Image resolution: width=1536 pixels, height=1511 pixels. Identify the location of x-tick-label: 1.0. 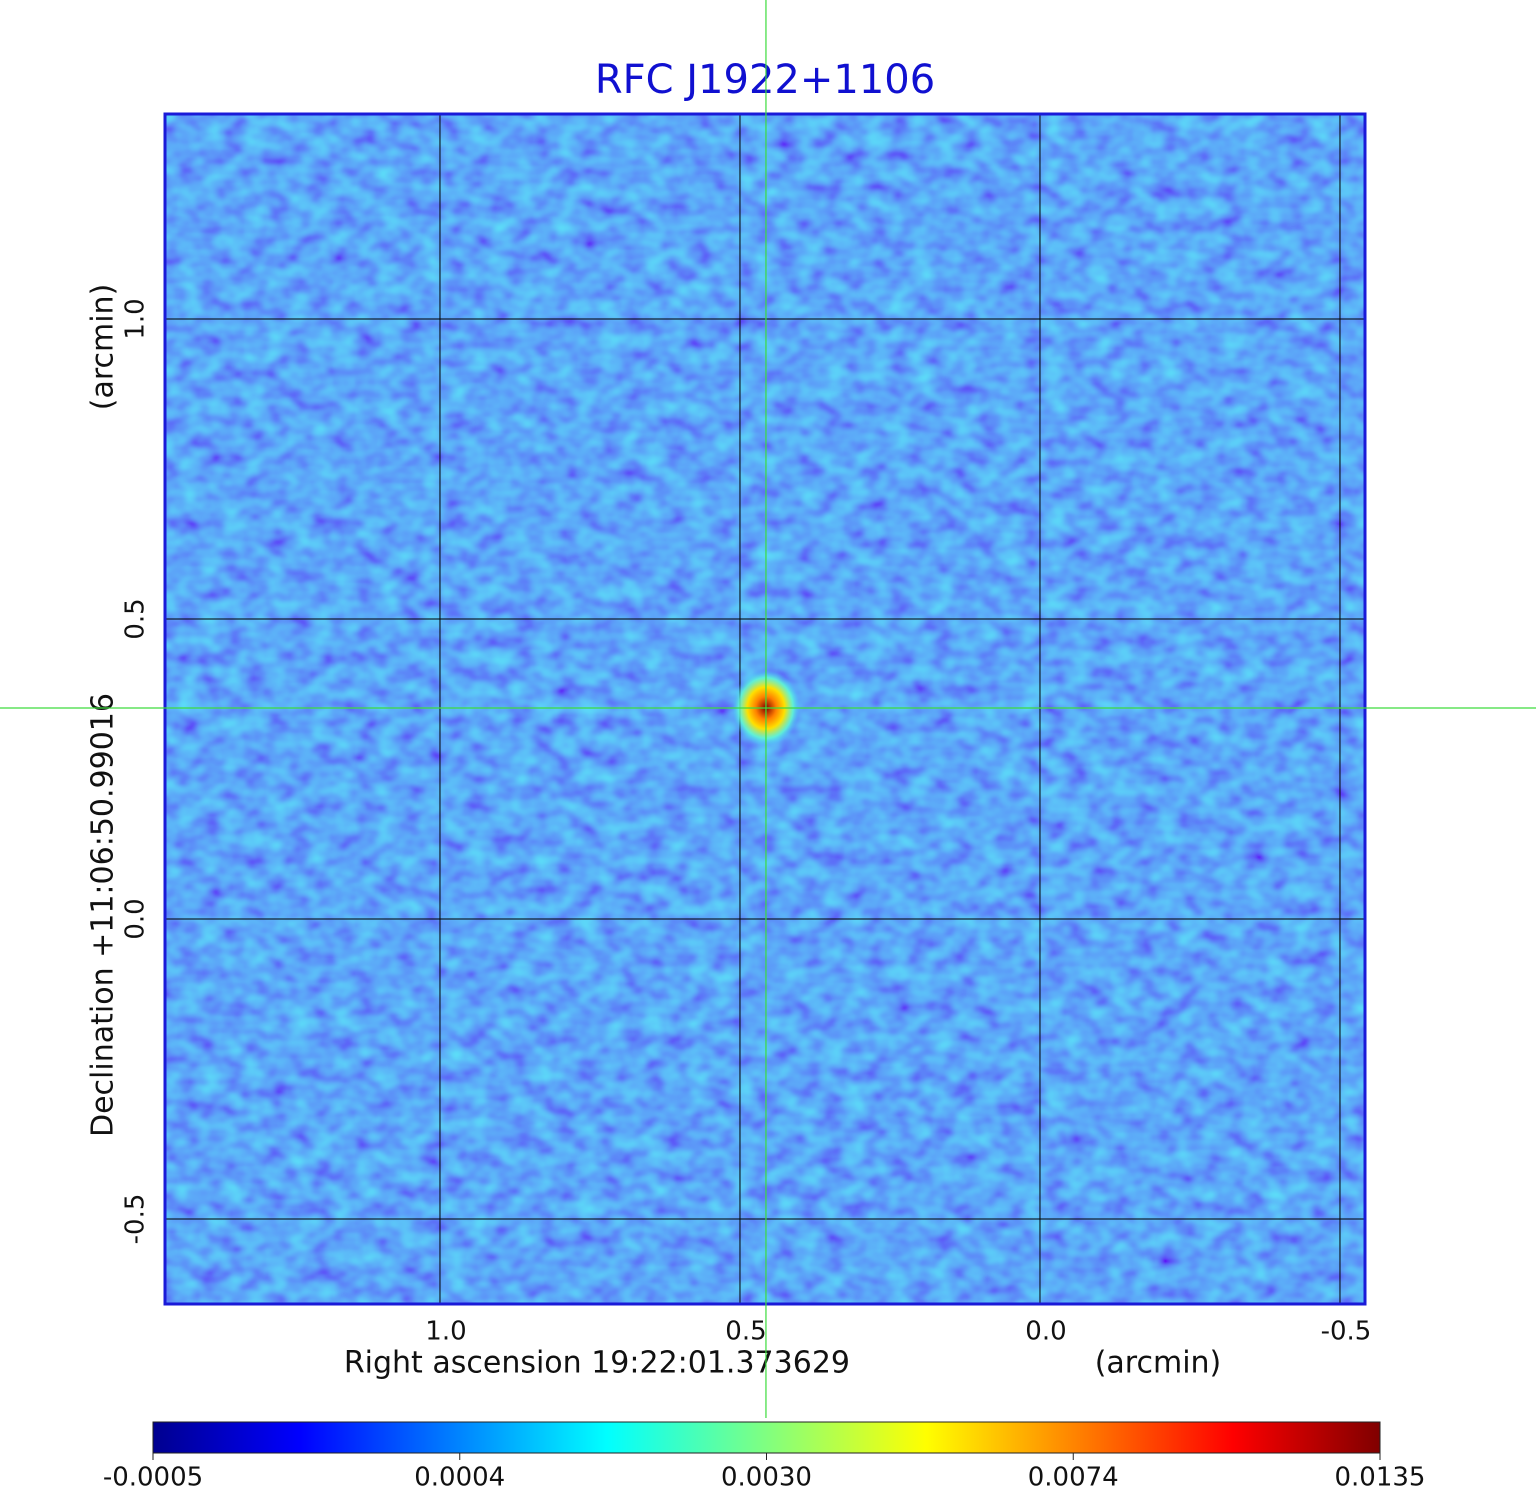
(445, 1332).